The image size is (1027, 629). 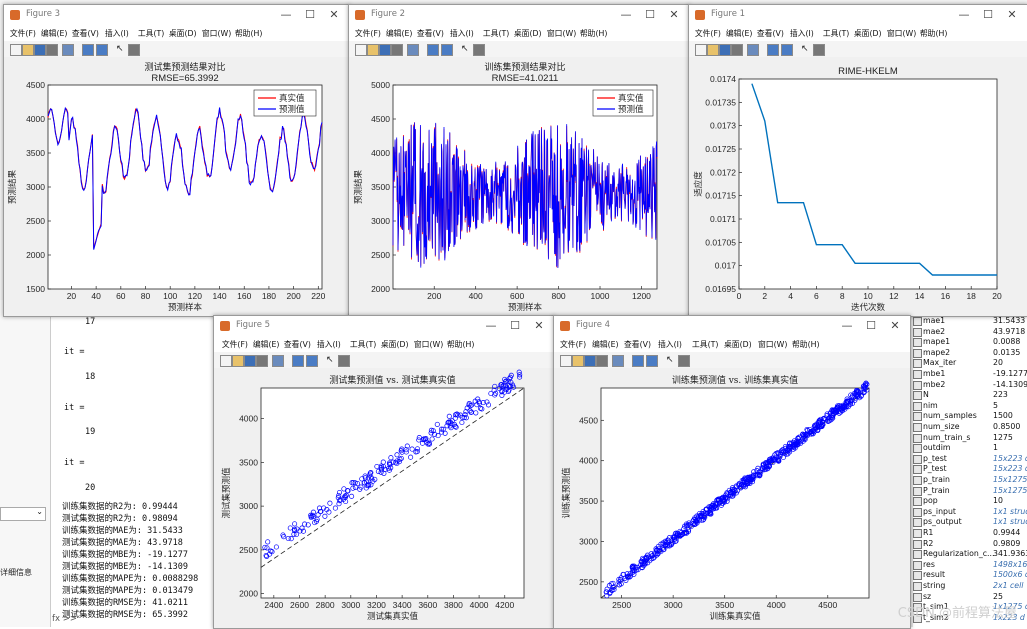 What do you see at coordinates (433, 50) in the screenshot?
I see `colorbar-icon` at bounding box center [433, 50].